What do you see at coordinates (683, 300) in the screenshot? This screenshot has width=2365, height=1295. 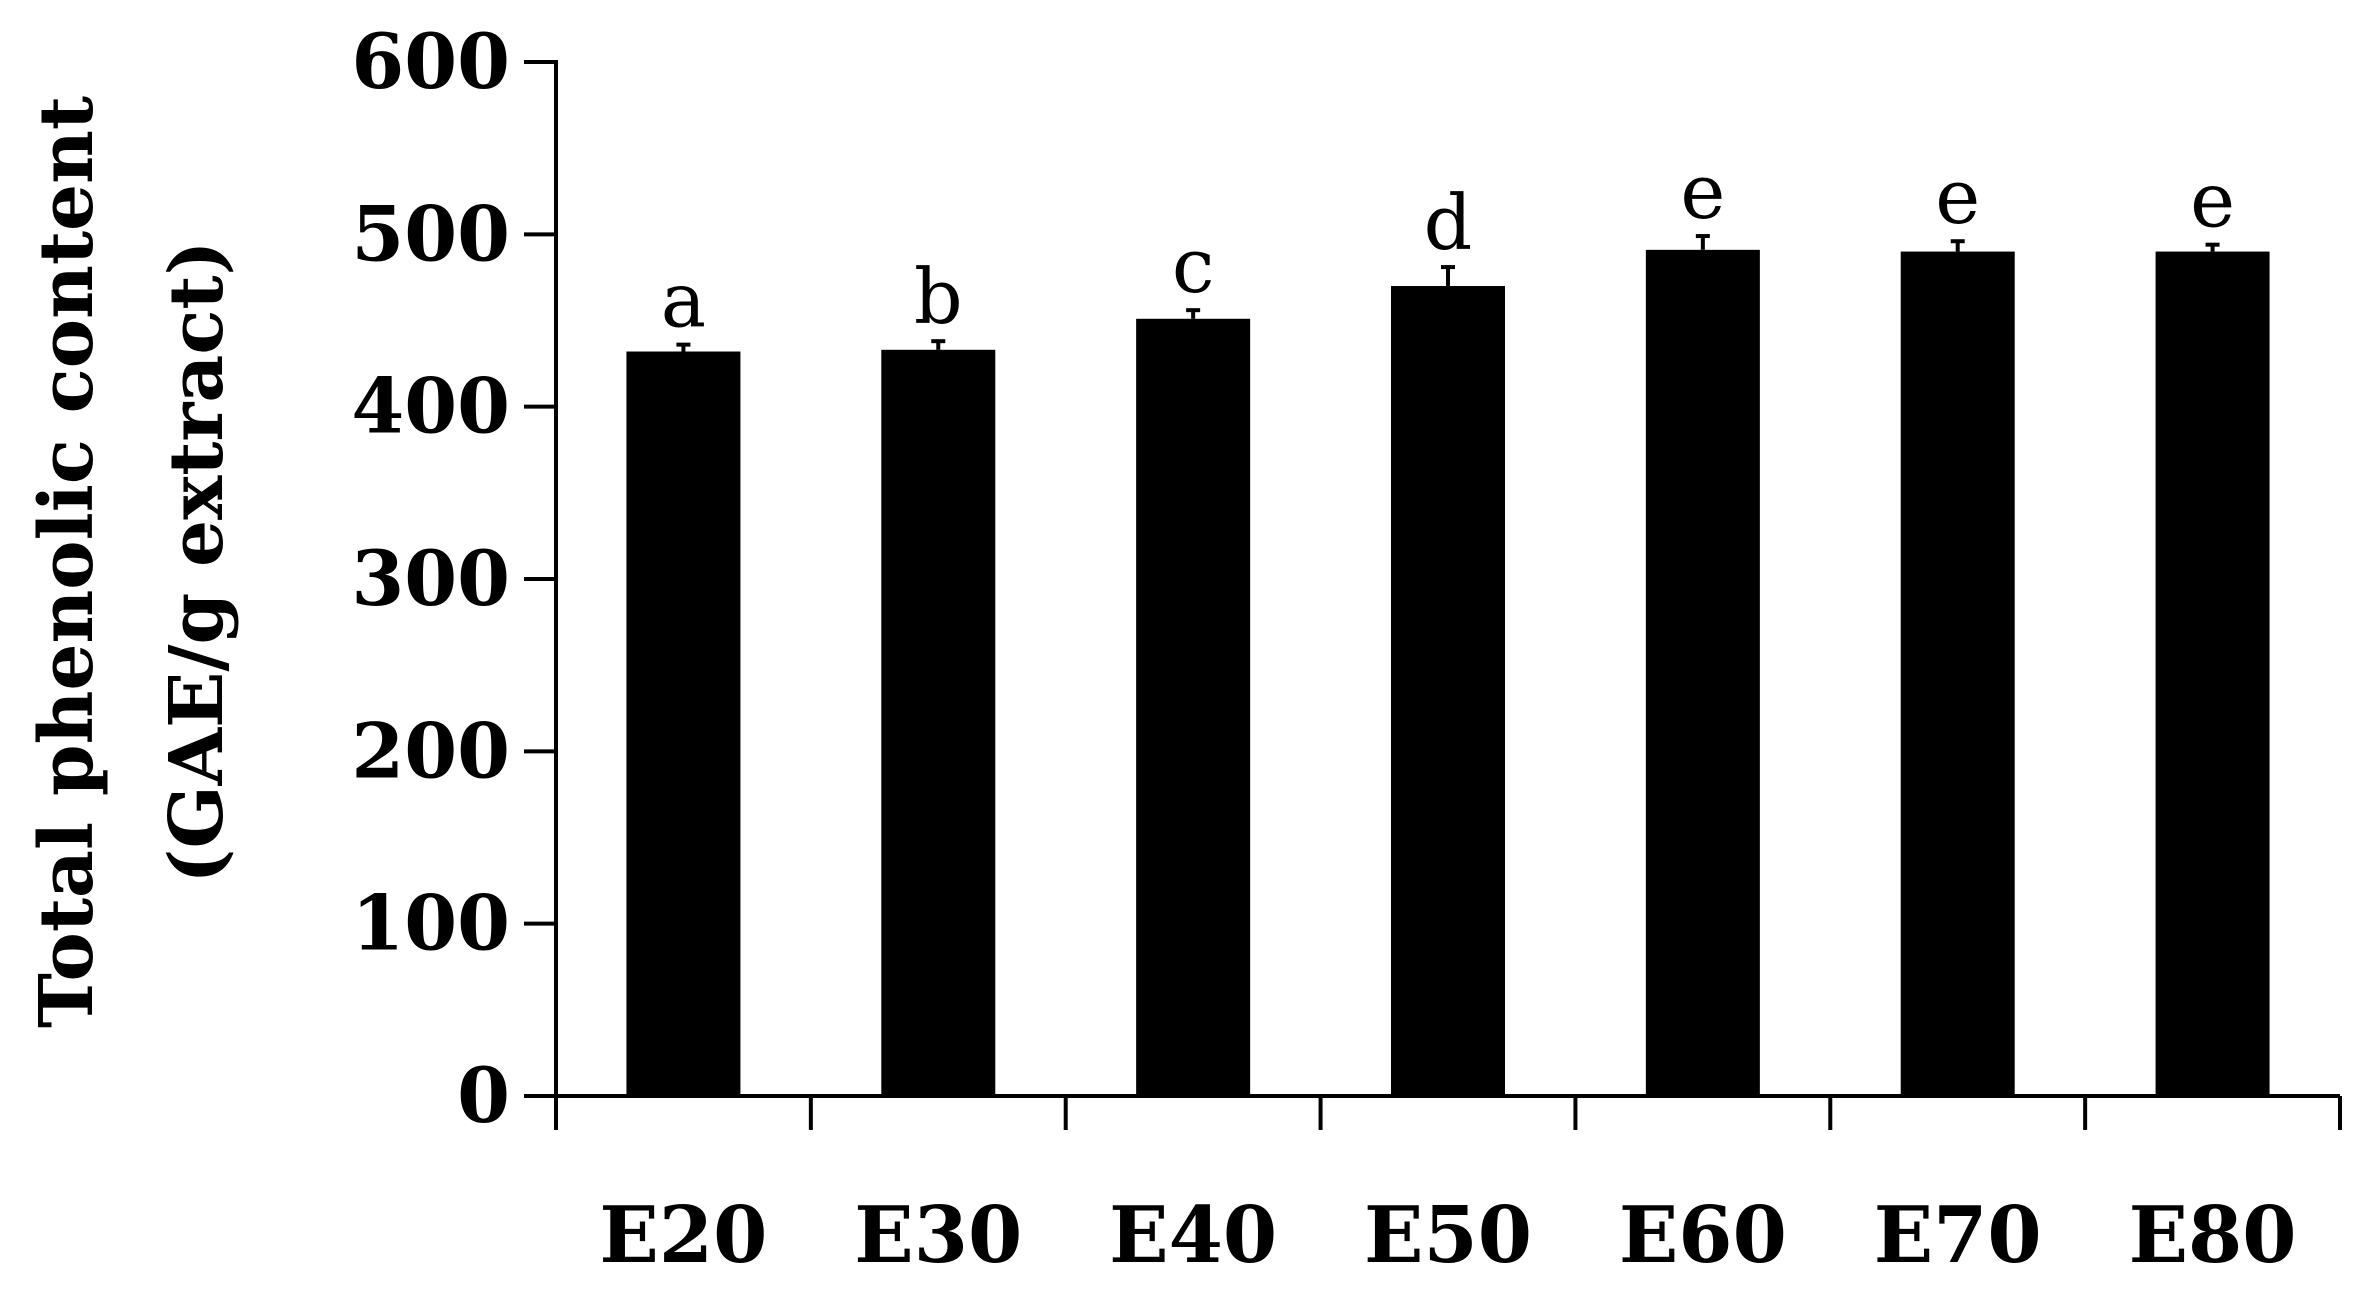 I see `significance-letter: a` at bounding box center [683, 300].